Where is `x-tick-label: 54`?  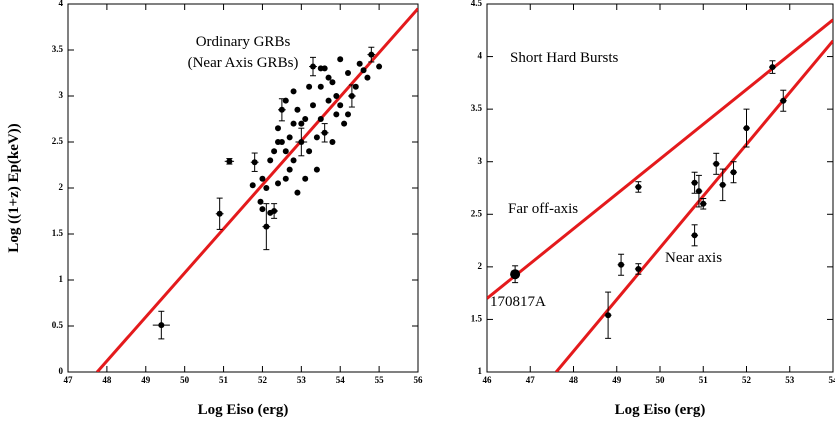
x-tick-label: 54 is located at coordinates (832, 380).